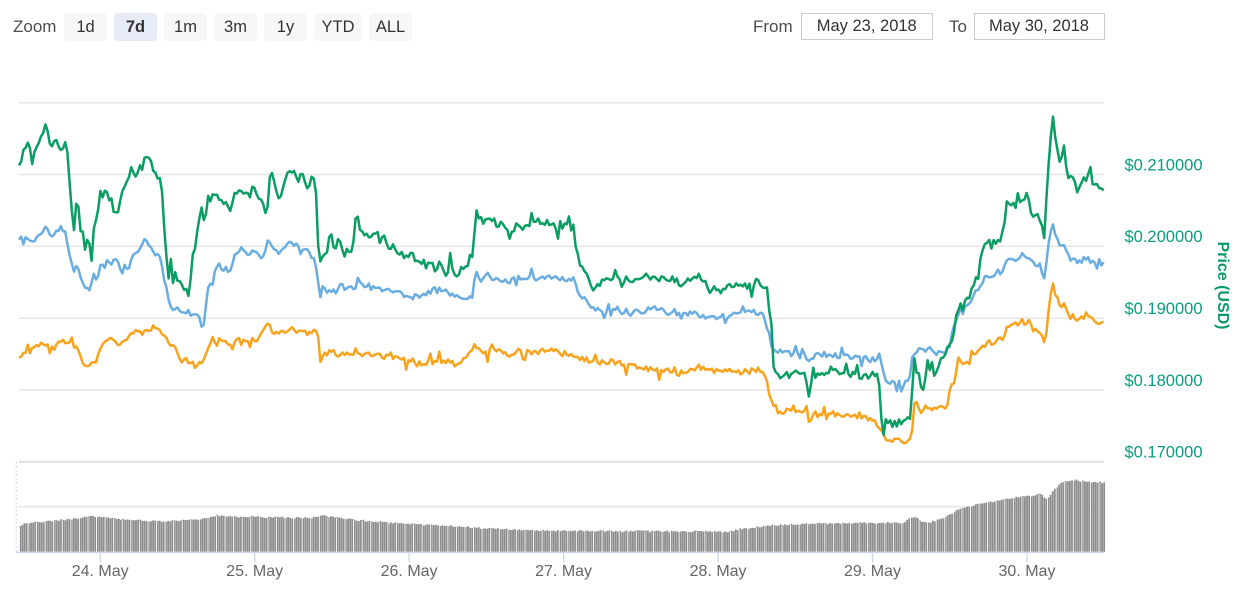 This screenshot has width=1239, height=595. I want to click on svg-text: 25. May, so click(254, 571).